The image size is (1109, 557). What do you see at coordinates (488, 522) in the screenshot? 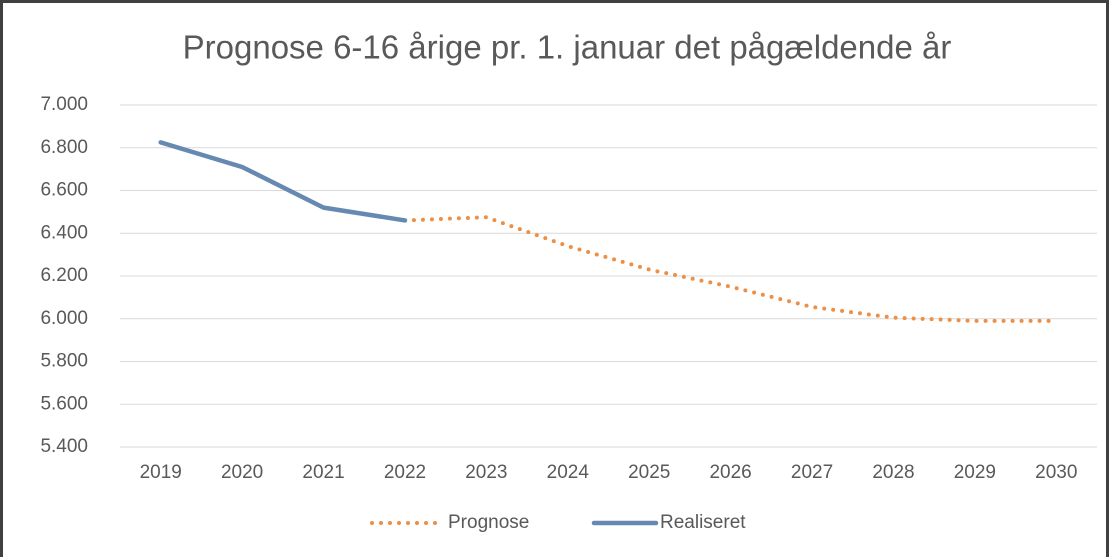
I see `legend-label: Prognose` at bounding box center [488, 522].